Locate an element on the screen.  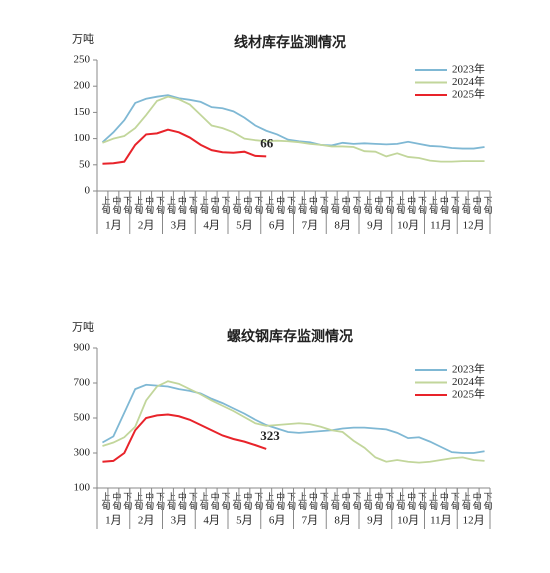
y-tick-label: 300 is located at coordinates (82, 453).